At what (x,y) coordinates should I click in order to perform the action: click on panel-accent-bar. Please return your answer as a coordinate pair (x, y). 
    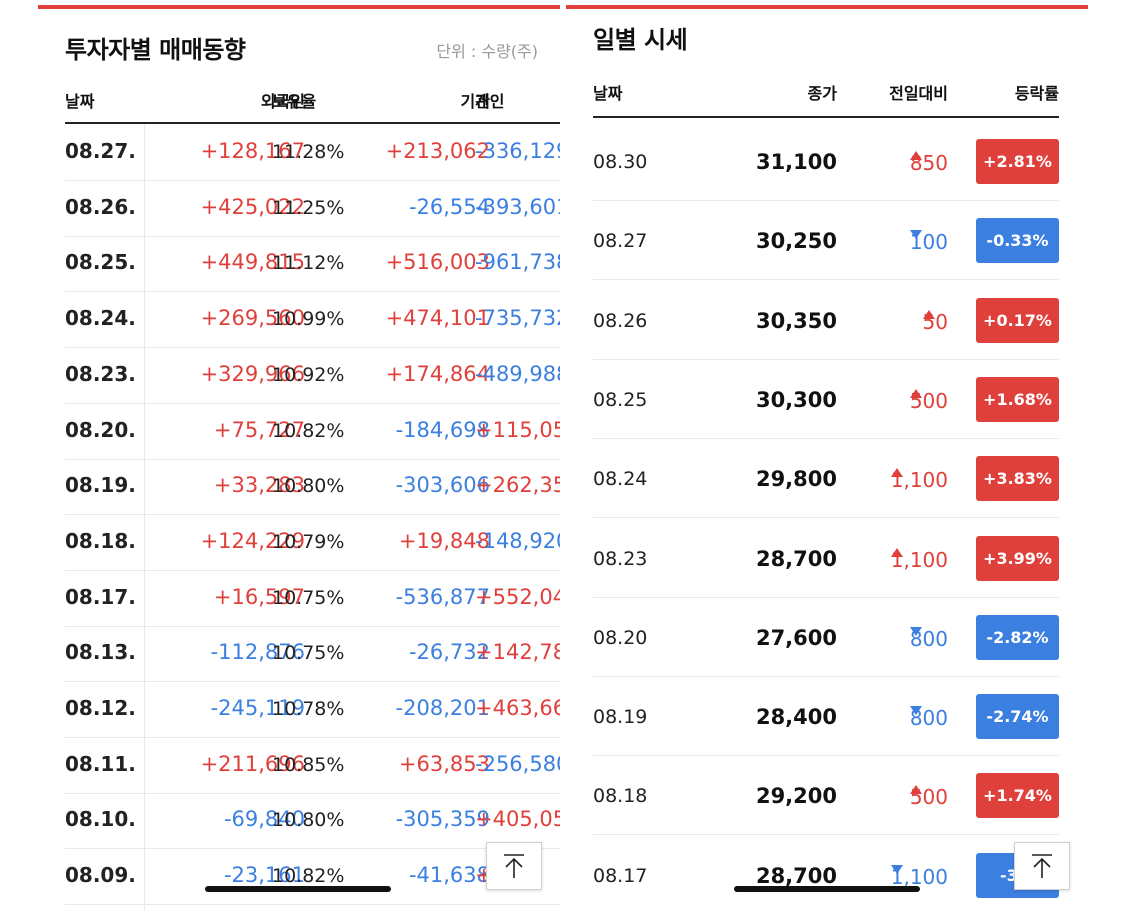
    Looking at the image, I should click on (827, 7).